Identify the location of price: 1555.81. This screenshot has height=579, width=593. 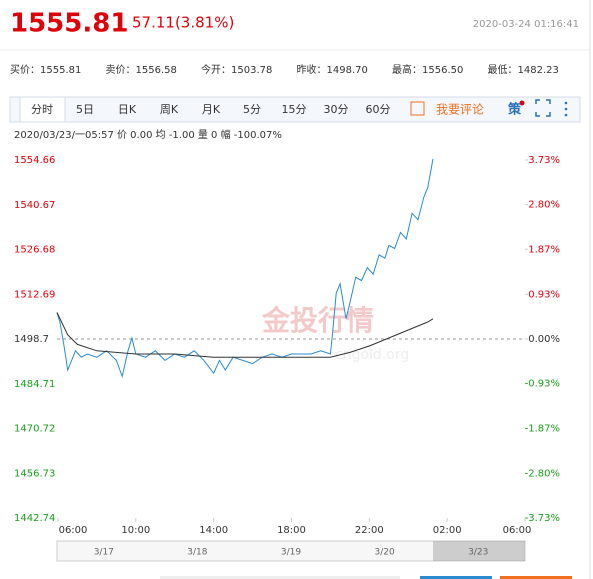
(69, 24).